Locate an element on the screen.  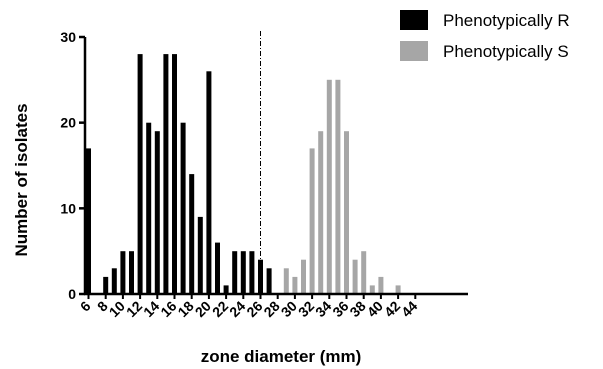
legend-swatch-s is located at coordinates (414, 51).